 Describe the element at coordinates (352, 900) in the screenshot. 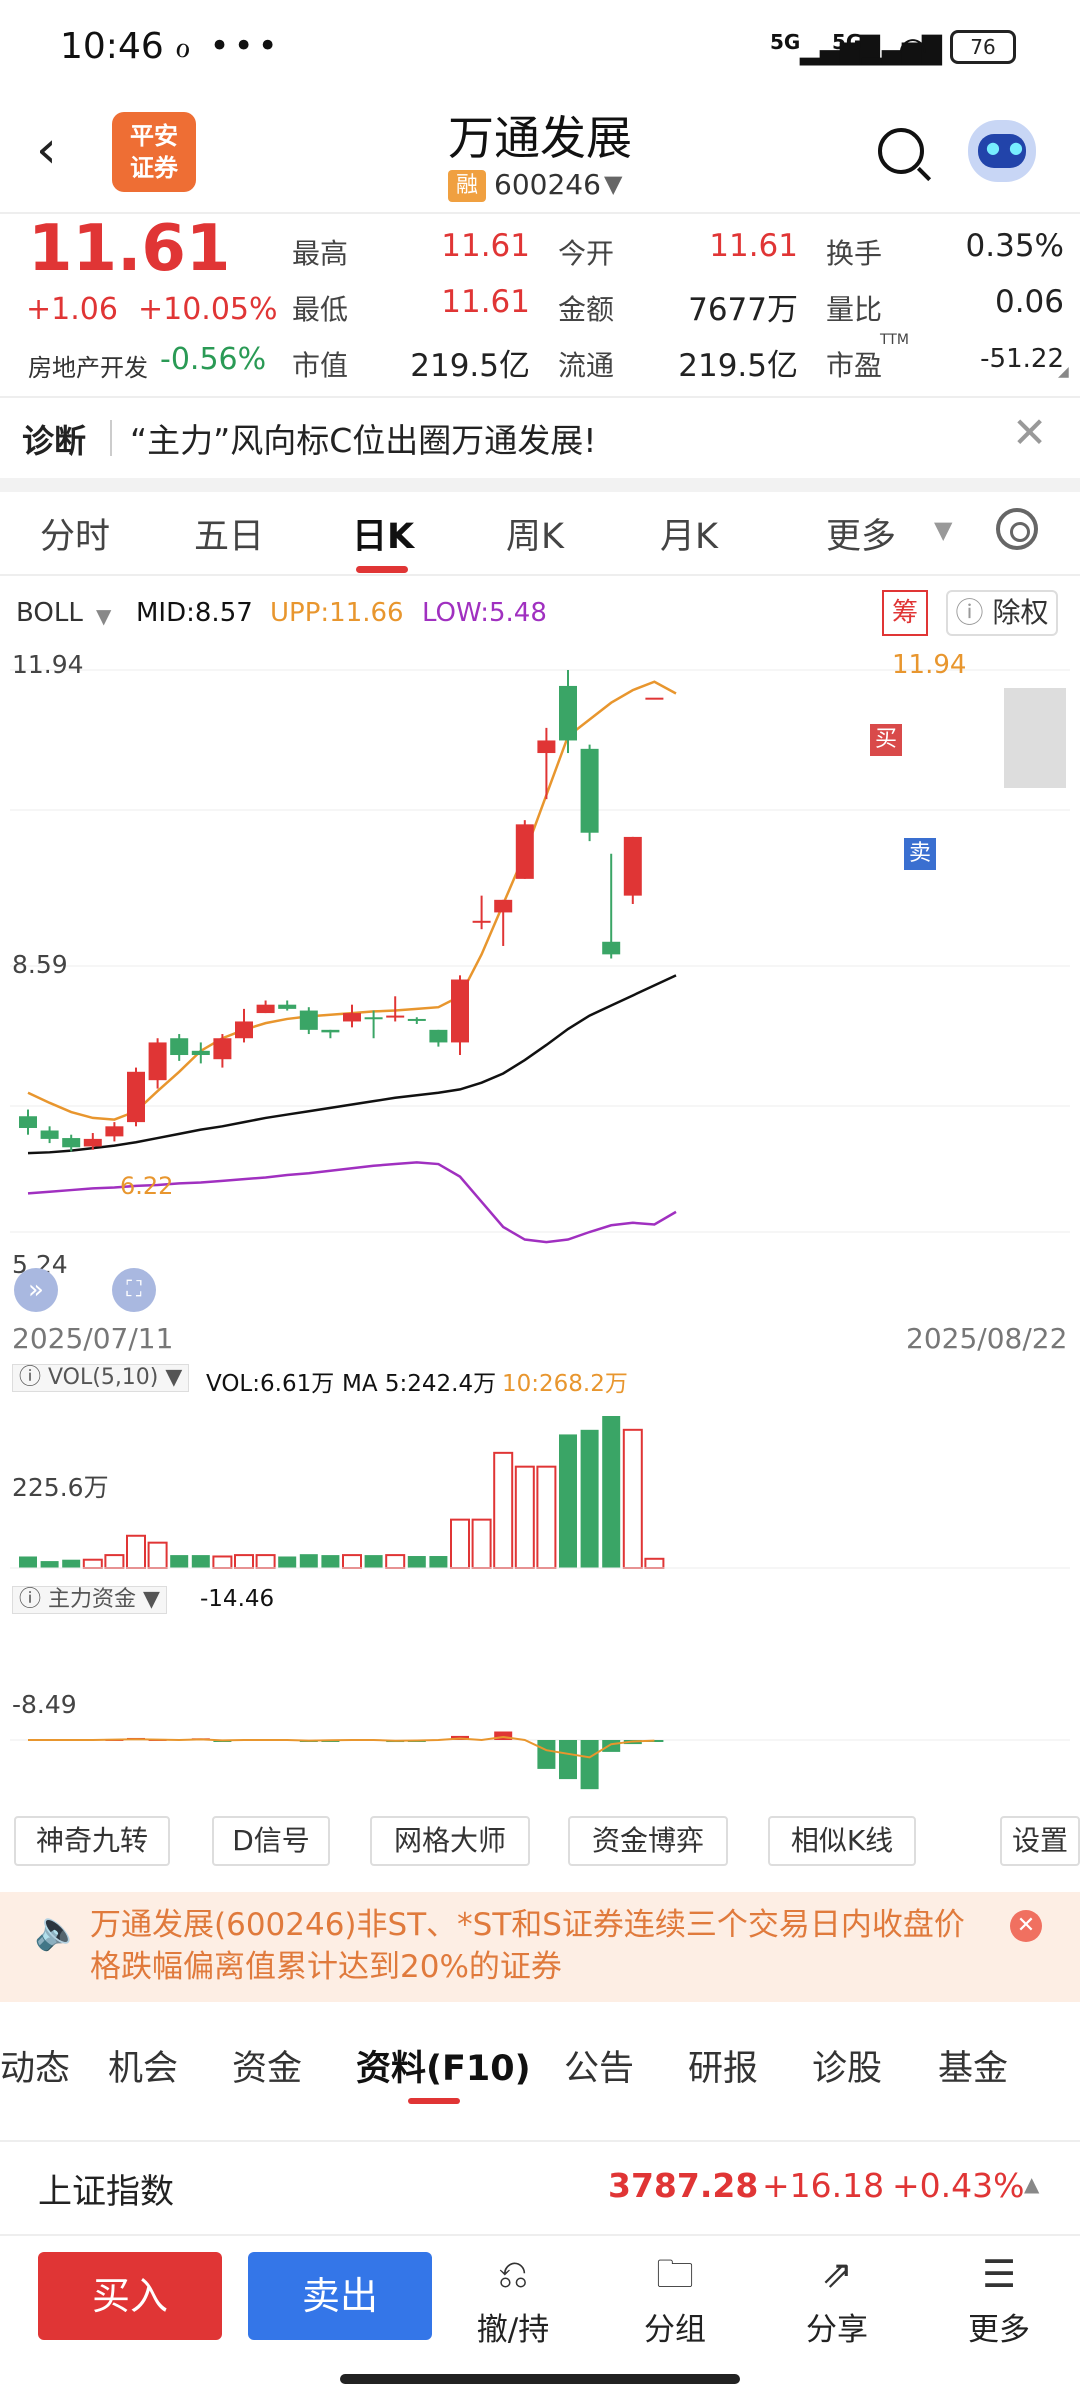

I see `boll-upper-line` at that location.